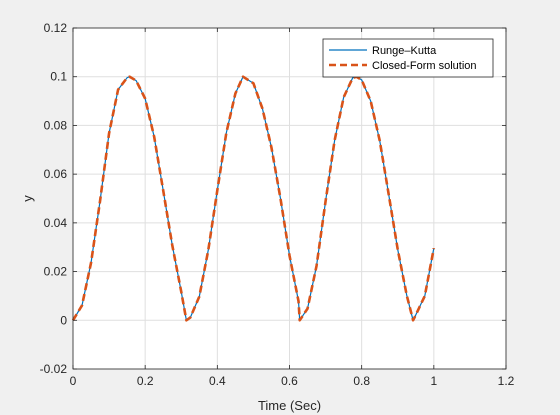 This screenshot has height=415, width=560. What do you see at coordinates (289, 405) in the screenshot?
I see `x-axis-label: Time (Sec)` at bounding box center [289, 405].